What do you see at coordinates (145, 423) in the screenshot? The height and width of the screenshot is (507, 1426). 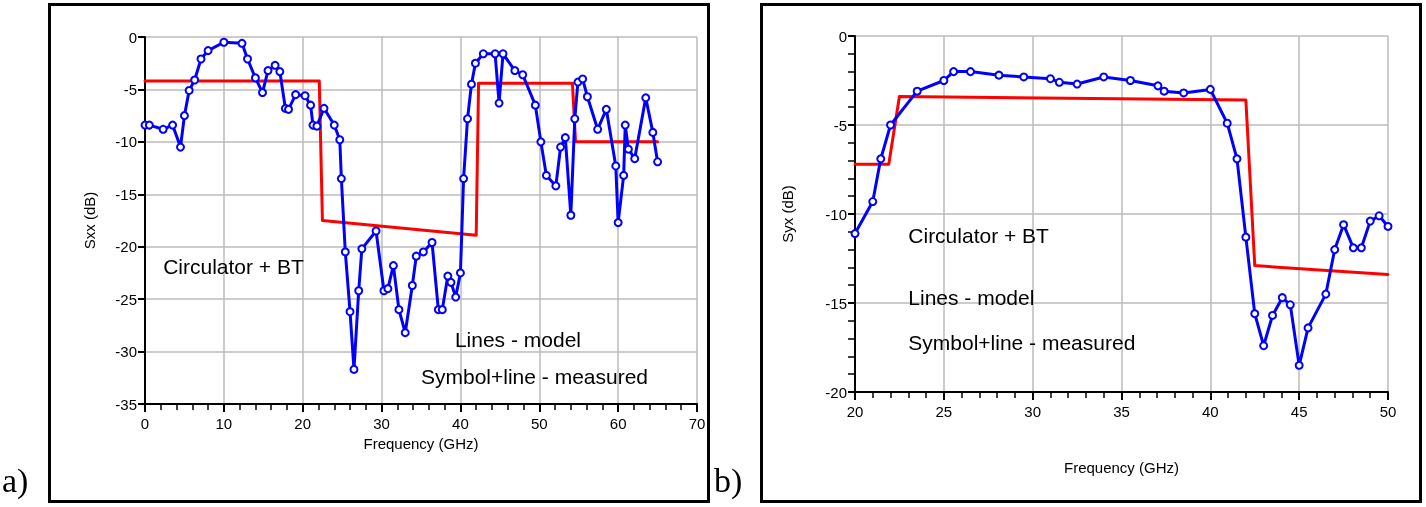 I see `x-tick-label: 0` at bounding box center [145, 423].